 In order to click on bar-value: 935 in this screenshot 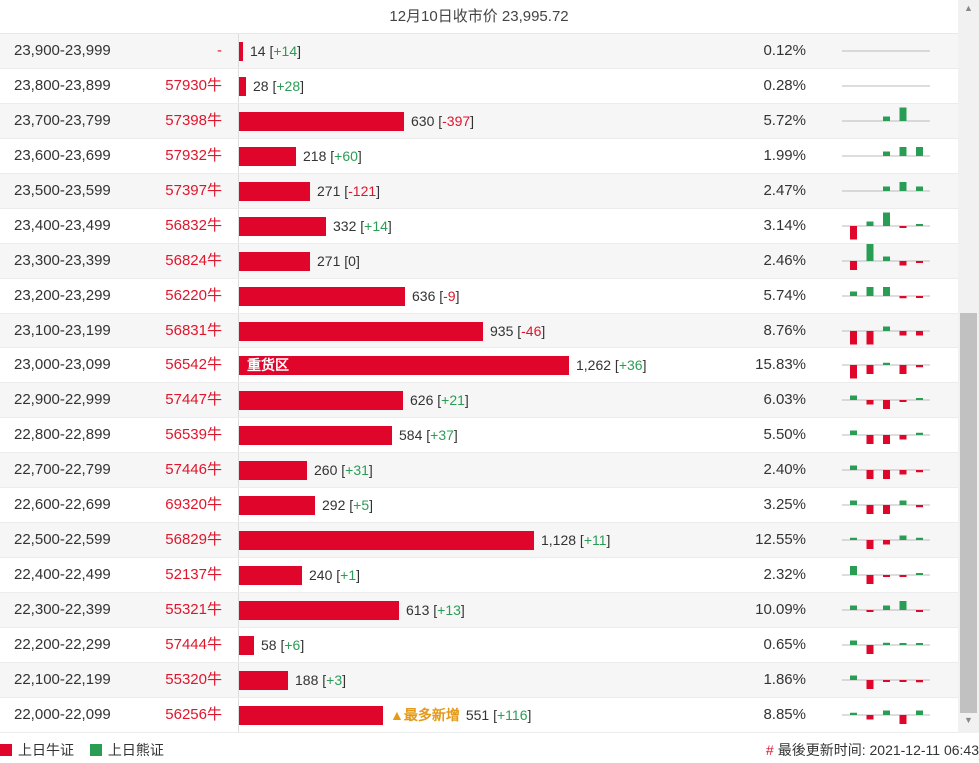, I will do `click(502, 330)`.